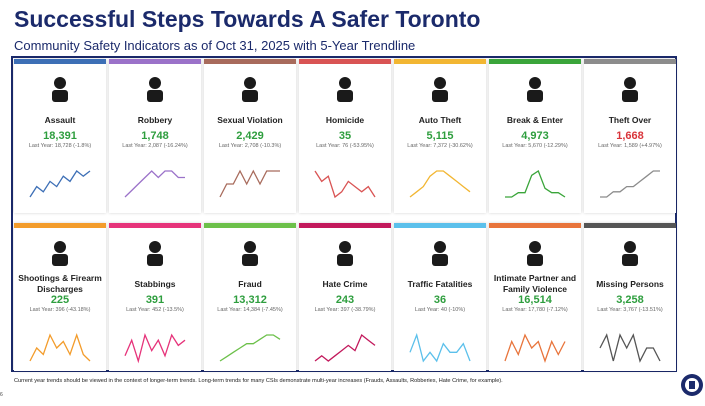  I want to click on indicator-card: Assault 18,391 Last Year: 18,728 (-1.8%), so click(60, 136).